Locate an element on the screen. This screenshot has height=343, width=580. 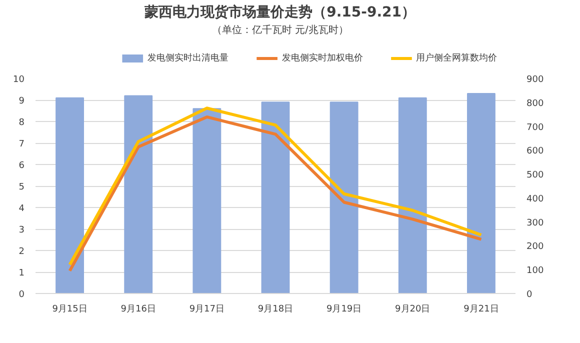
y-tick-label: 6 is located at coordinates (21, 166).